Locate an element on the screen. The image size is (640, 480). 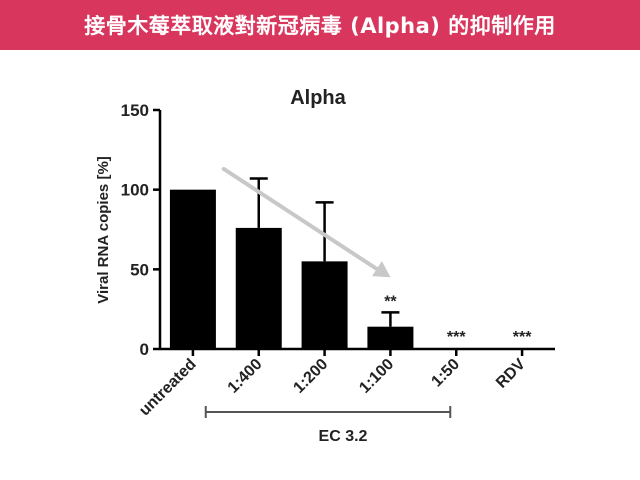
x-tick-label: 1:400 is located at coordinates (245, 376).